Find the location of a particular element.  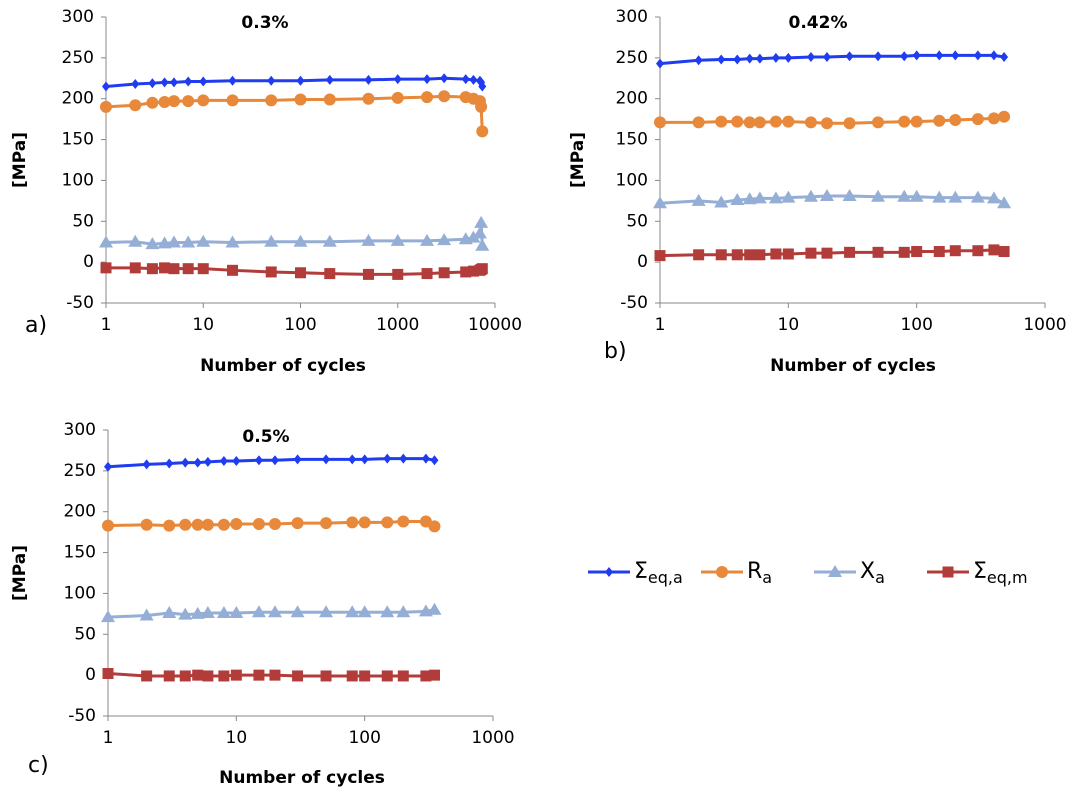

y-tick-label: 100 is located at coordinates (632, 180).